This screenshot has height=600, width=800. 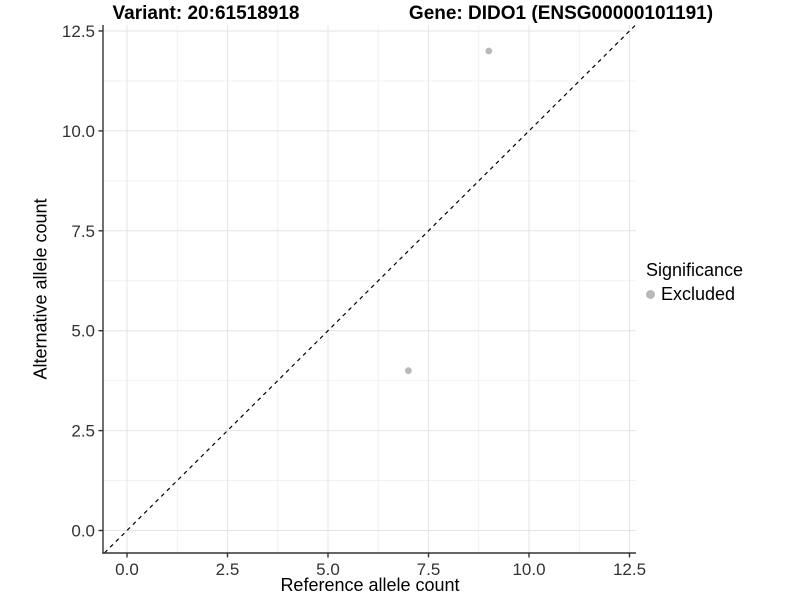 I want to click on legend-item: Excluded, so click(x=694, y=294).